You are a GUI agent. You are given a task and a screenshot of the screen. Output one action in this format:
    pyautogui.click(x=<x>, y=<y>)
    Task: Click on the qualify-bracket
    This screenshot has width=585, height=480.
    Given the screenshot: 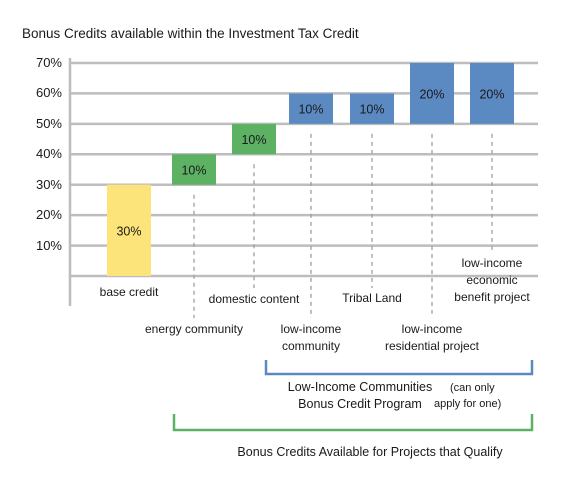 What is the action you would take?
    pyautogui.click(x=353, y=423)
    